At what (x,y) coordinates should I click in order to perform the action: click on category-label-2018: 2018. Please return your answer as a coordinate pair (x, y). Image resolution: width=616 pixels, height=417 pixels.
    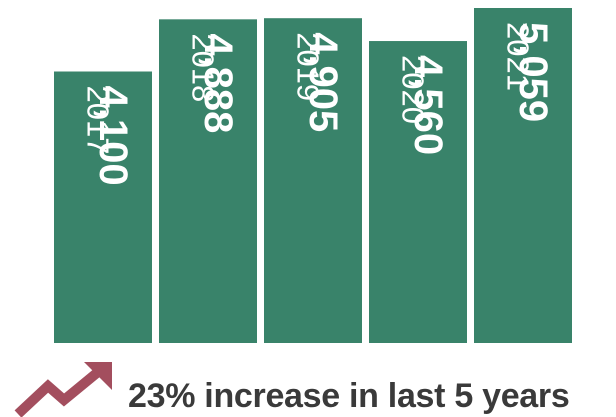
    Looking at the image, I should click on (203, 67).